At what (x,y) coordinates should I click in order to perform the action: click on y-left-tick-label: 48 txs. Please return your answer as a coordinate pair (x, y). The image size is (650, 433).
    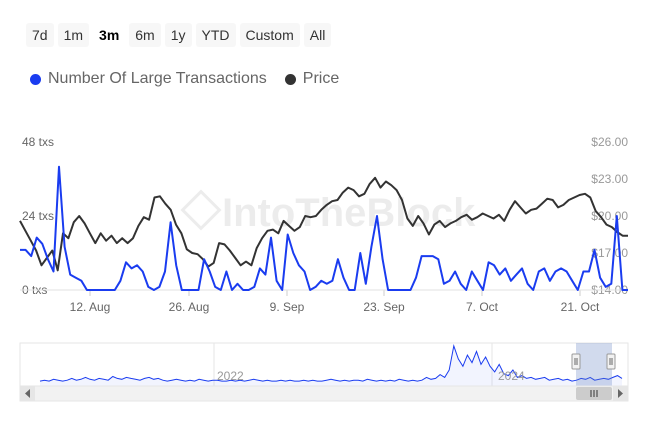
    Looking at the image, I should click on (38, 142).